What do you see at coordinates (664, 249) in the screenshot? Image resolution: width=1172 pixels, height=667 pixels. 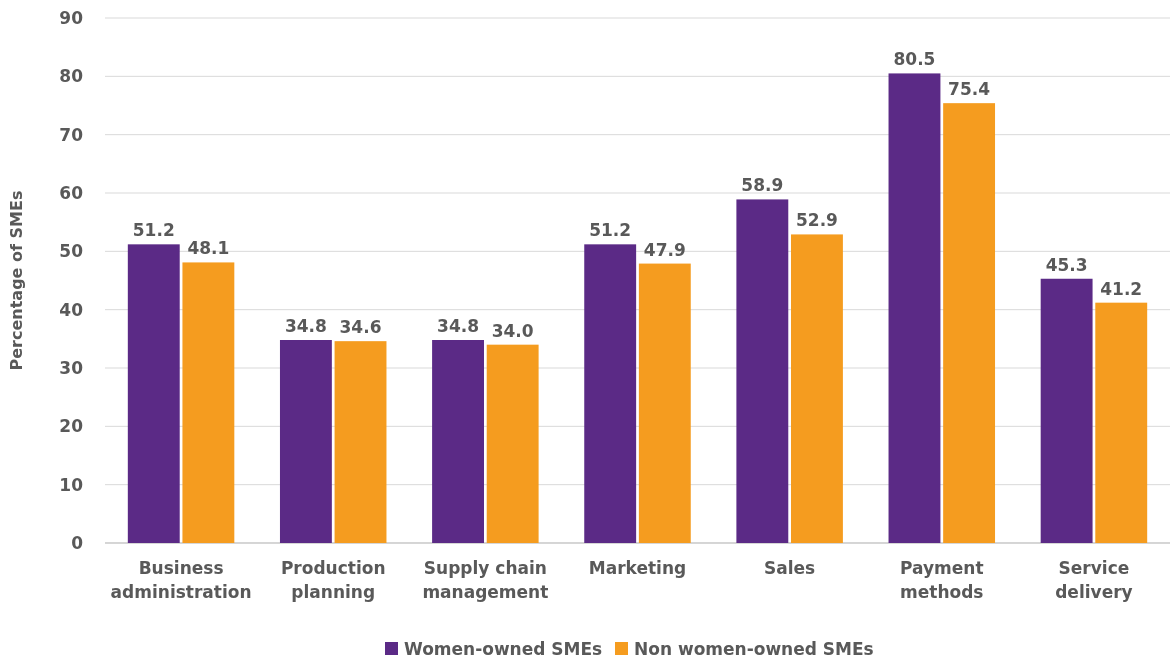 I see `data-label: 47.9` at bounding box center [664, 249].